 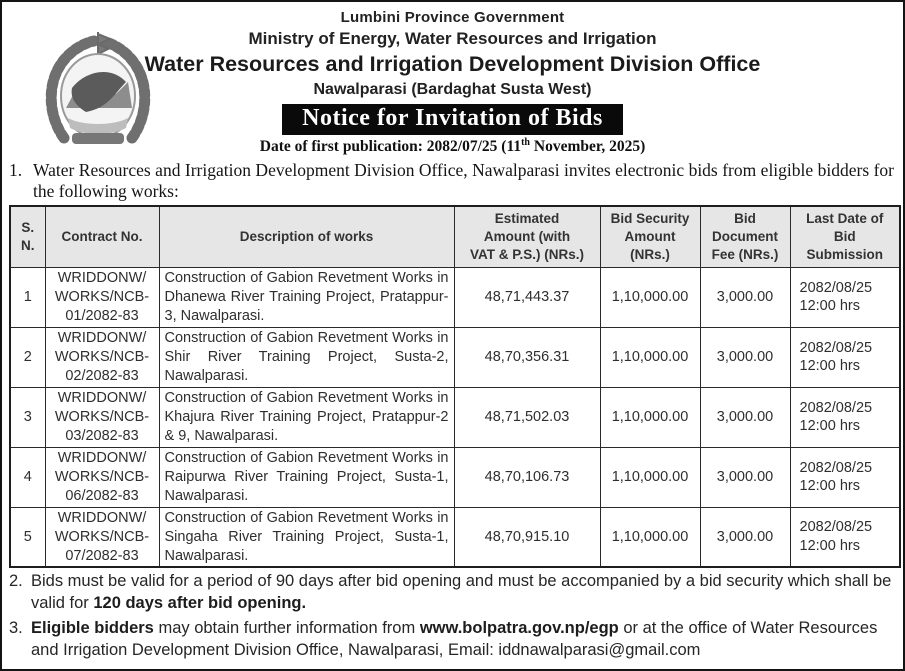 I want to click on info-text-1: may obtain further information from, so click(x=286, y=628).